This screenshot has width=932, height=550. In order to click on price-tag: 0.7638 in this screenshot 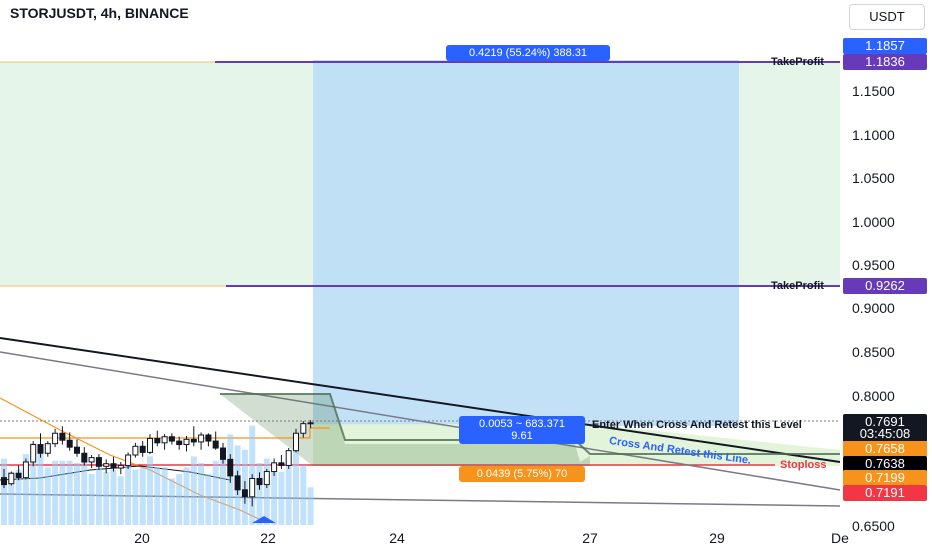, I will do `click(885, 464)`.